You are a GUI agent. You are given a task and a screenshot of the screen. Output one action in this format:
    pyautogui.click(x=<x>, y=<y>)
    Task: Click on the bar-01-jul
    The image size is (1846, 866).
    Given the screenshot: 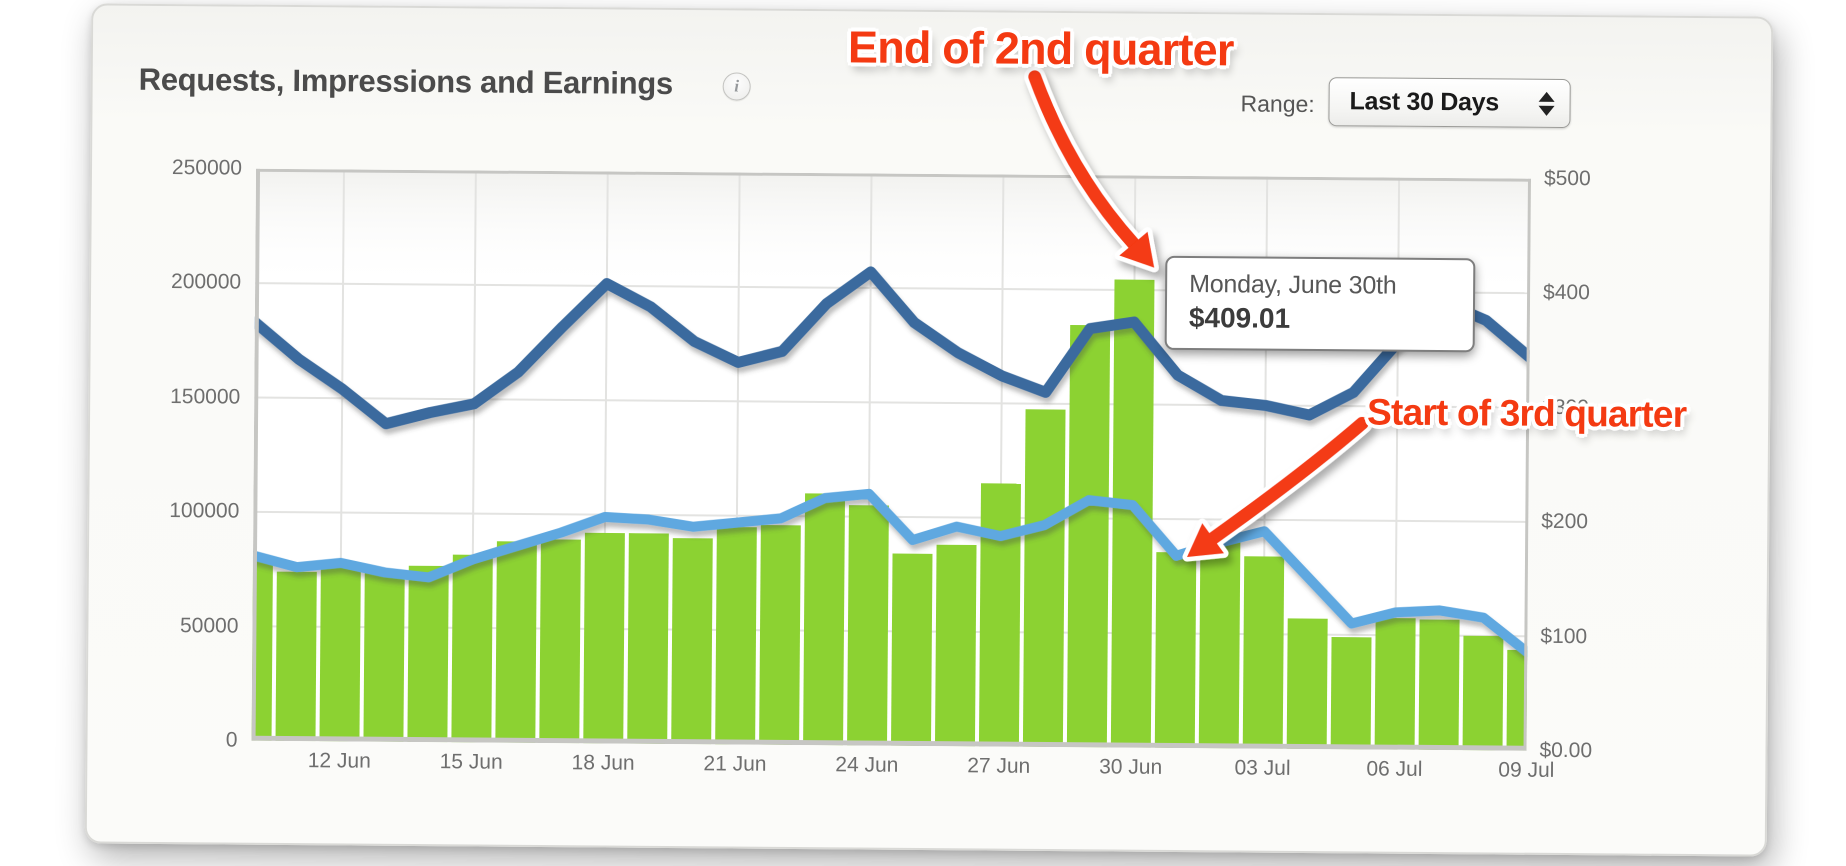 What is the action you would take?
    pyautogui.click(x=1175, y=650)
    